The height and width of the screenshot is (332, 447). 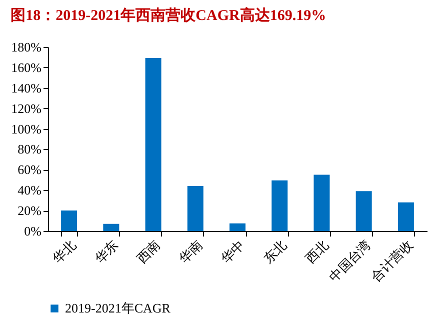 What do you see at coordinates (30, 210) in the screenshot?
I see `y-tick-label: 20%` at bounding box center [30, 210].